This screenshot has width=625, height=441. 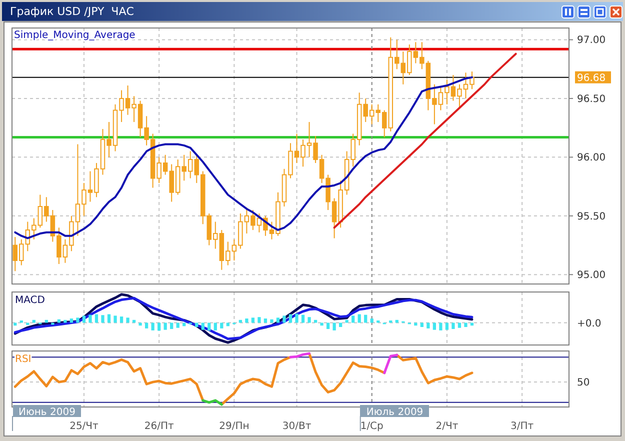 What do you see at coordinates (522, 426) in the screenshot?
I see `x-tick-label: 3/Пт` at bounding box center [522, 426].